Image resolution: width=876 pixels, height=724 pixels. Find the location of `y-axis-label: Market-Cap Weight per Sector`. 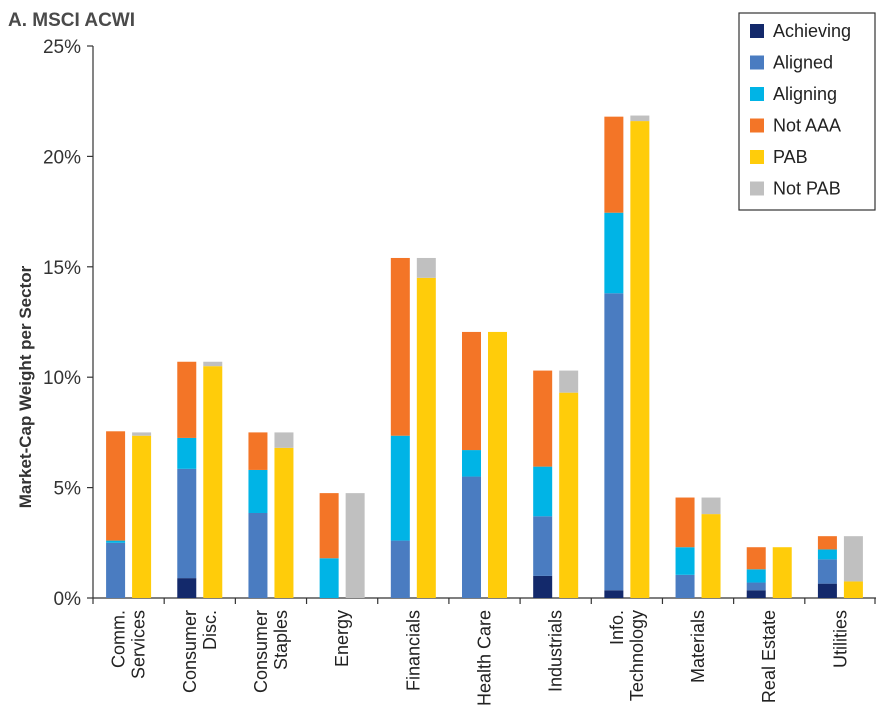

y-axis-label: Market-Cap Weight per Sector is located at coordinates (25, 386).